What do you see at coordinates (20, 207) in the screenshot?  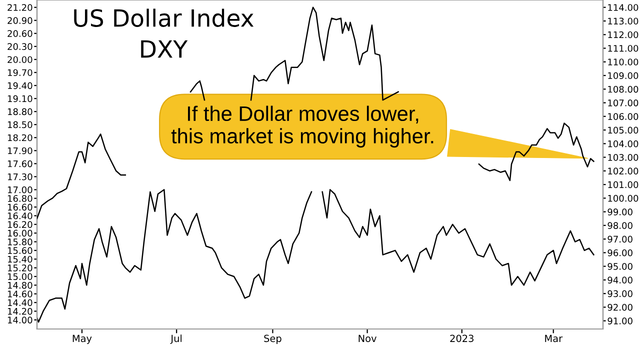 I see `y-tick-label: 16.60` at bounding box center [20, 207].